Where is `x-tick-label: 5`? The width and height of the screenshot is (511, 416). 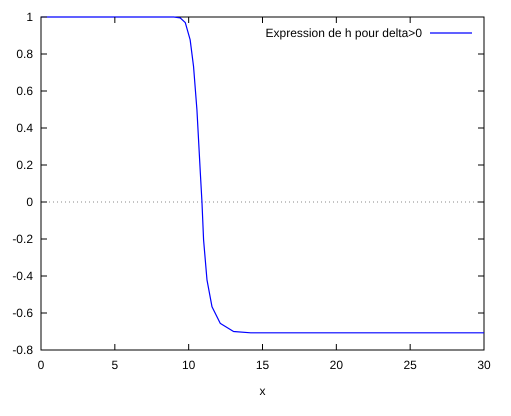
x-tick-label: 5 is located at coordinates (114, 365).